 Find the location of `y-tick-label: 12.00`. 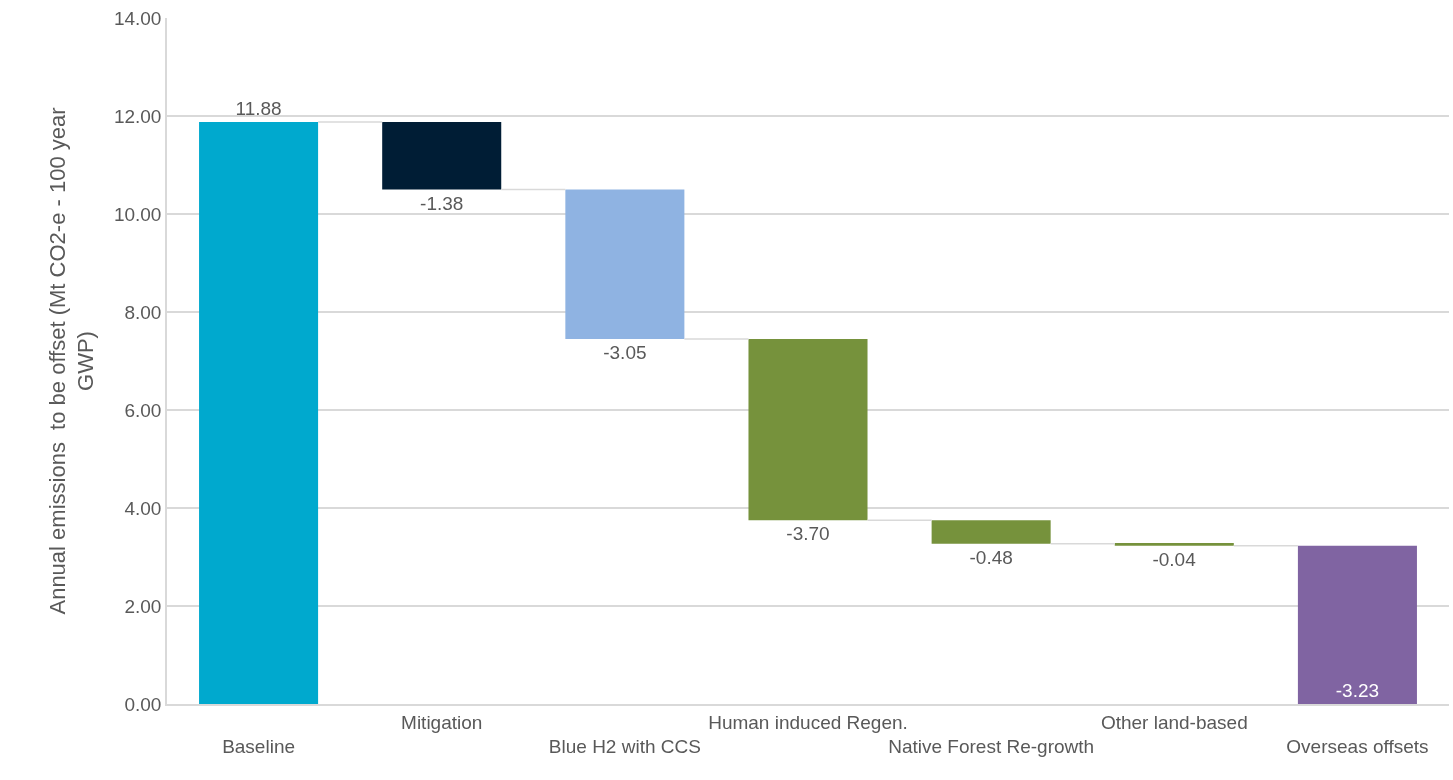

y-tick-label: 12.00 is located at coordinates (137, 116).